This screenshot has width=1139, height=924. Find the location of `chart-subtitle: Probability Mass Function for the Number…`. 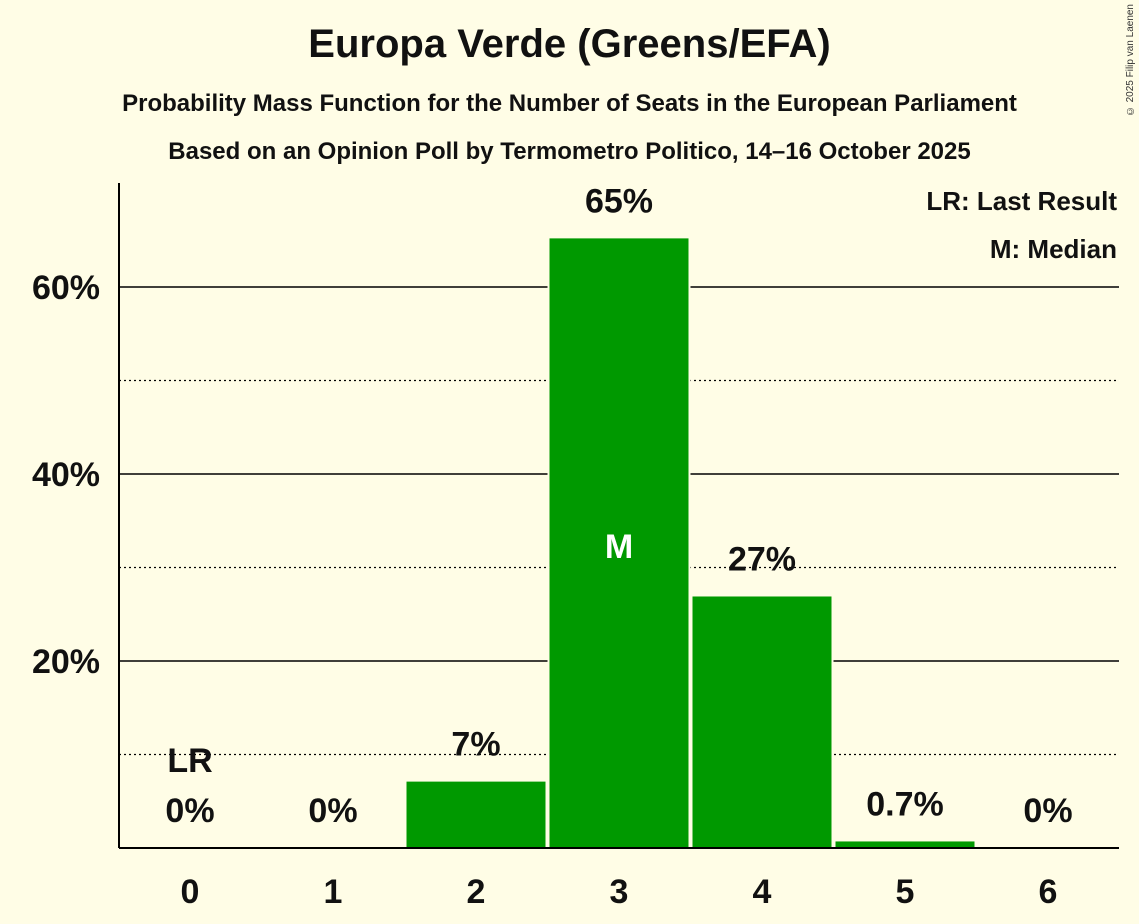

chart-subtitle: Probability Mass Function for the Number… is located at coordinates (569, 103).